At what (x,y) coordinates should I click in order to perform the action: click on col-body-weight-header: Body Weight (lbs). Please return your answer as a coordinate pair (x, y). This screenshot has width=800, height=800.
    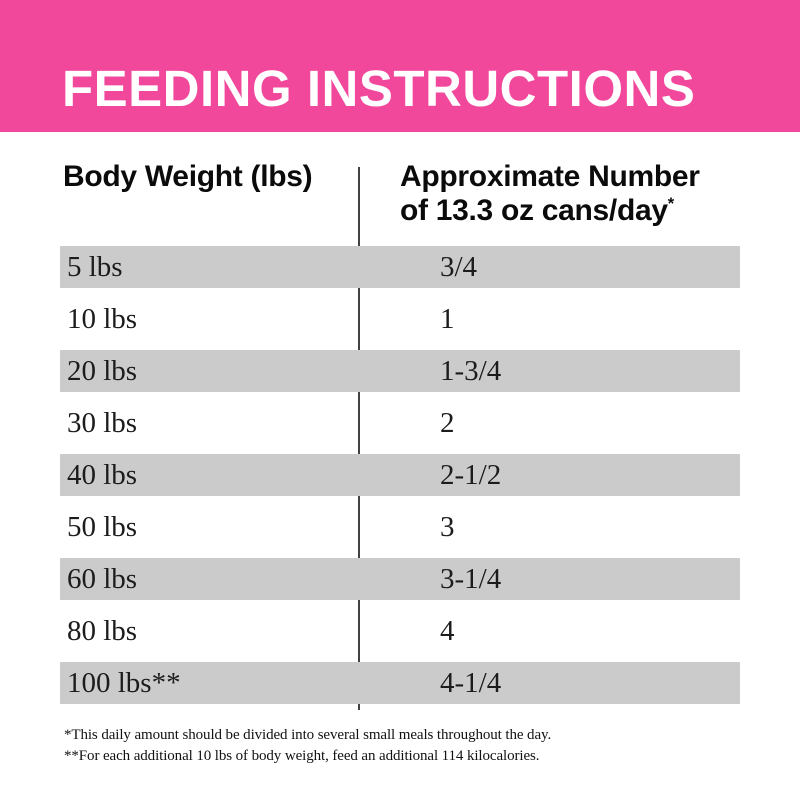
    Looking at the image, I should click on (188, 176).